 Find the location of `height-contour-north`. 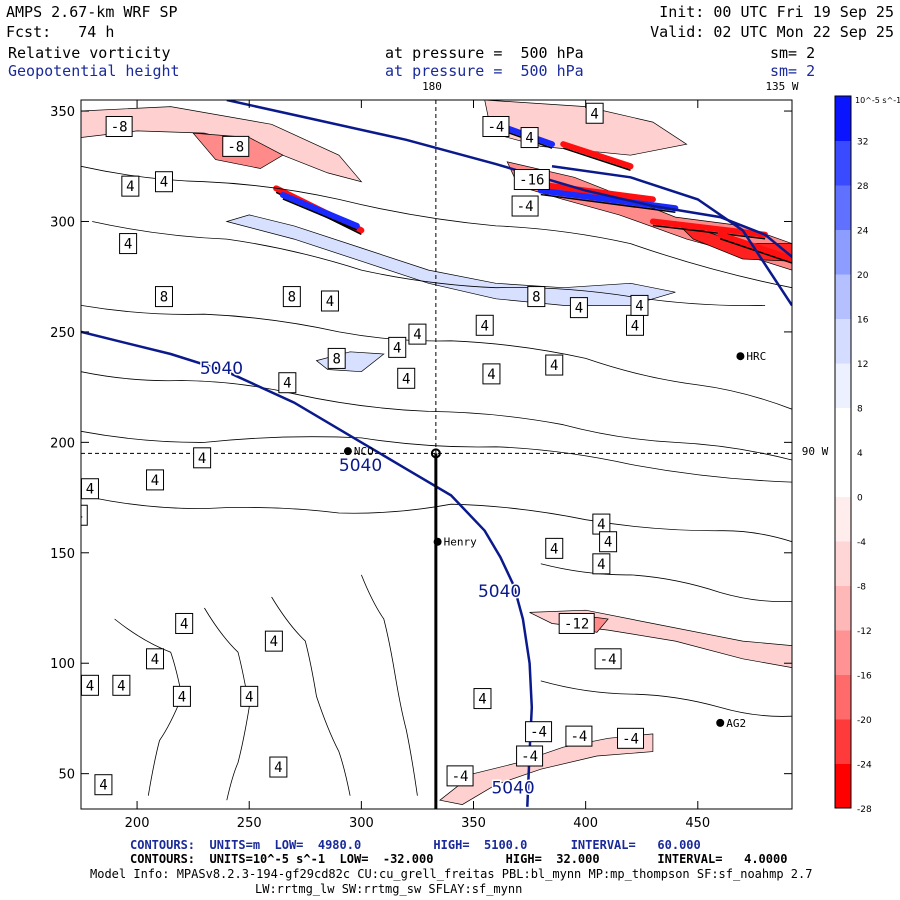

height-contour-north is located at coordinates (509, 179).